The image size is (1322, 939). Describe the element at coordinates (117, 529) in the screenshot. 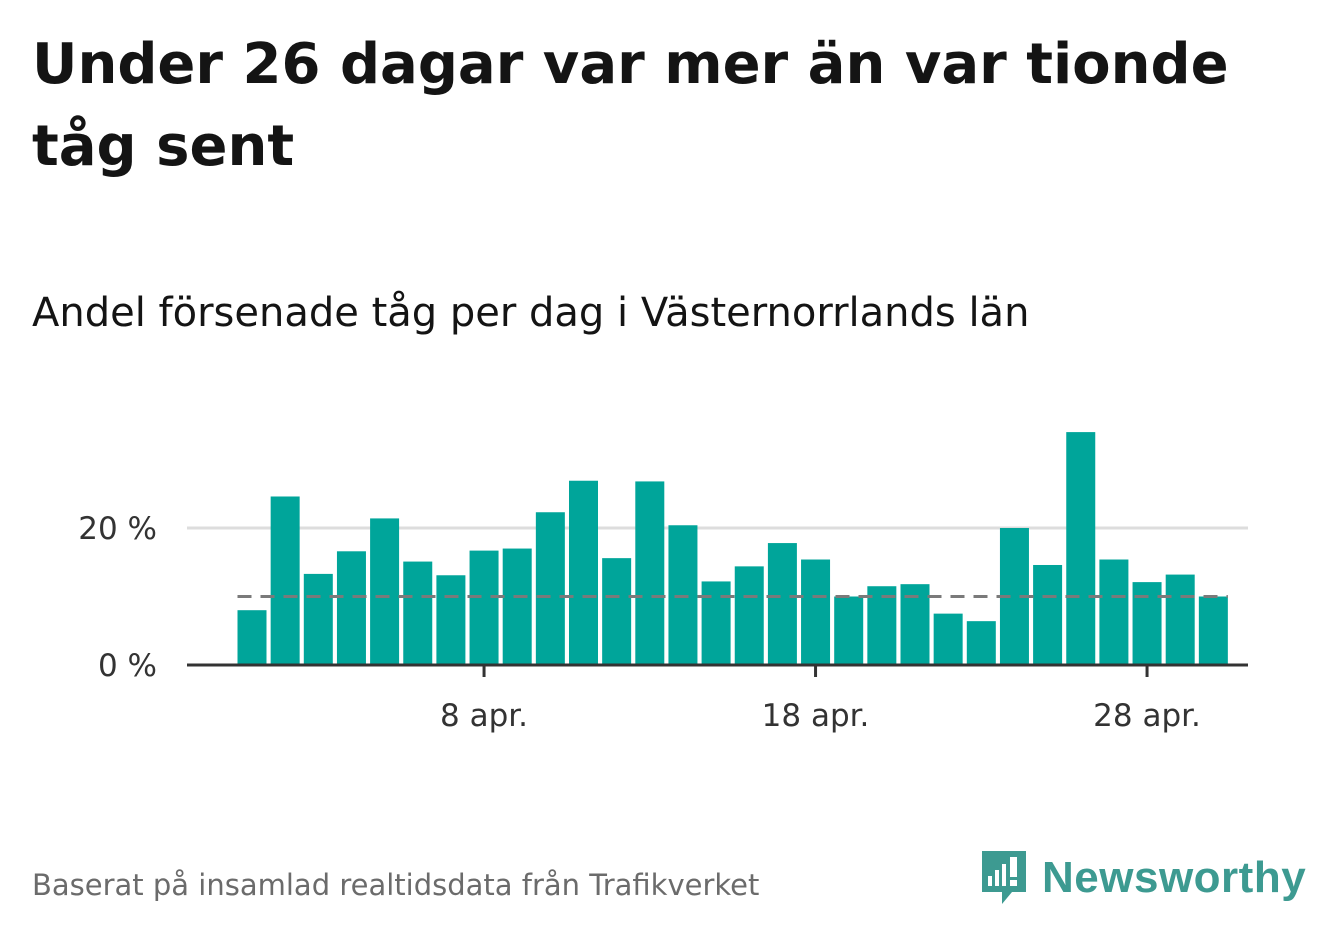

I see `y-tick-label: 20 %` at that location.